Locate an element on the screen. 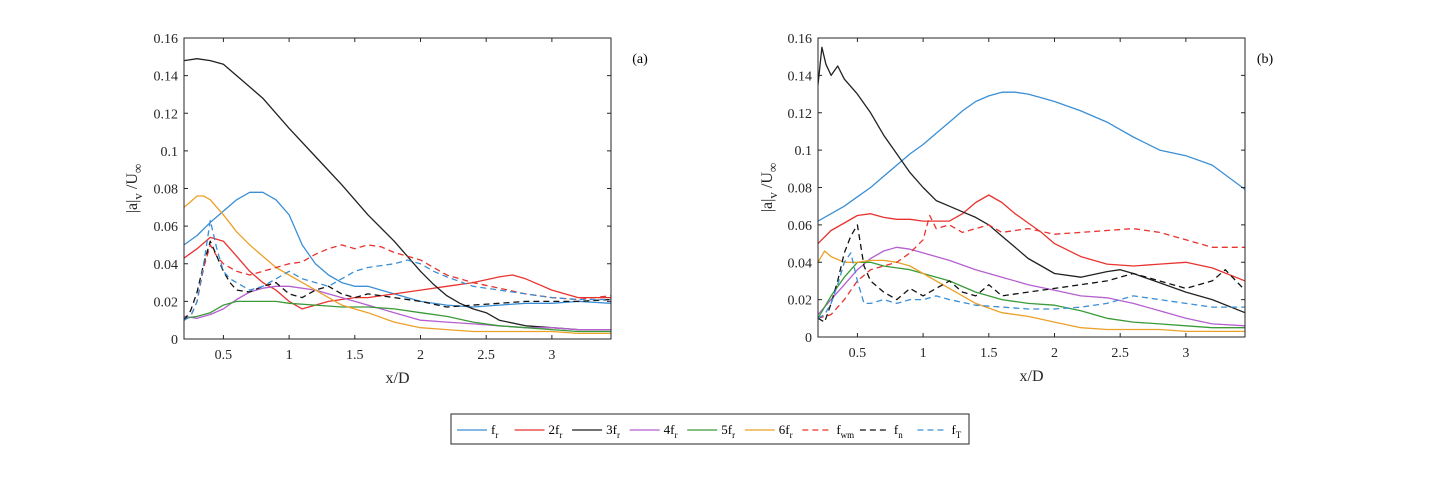 This screenshot has height=479, width=1435. panel-label: (b) is located at coordinates (1265, 59).